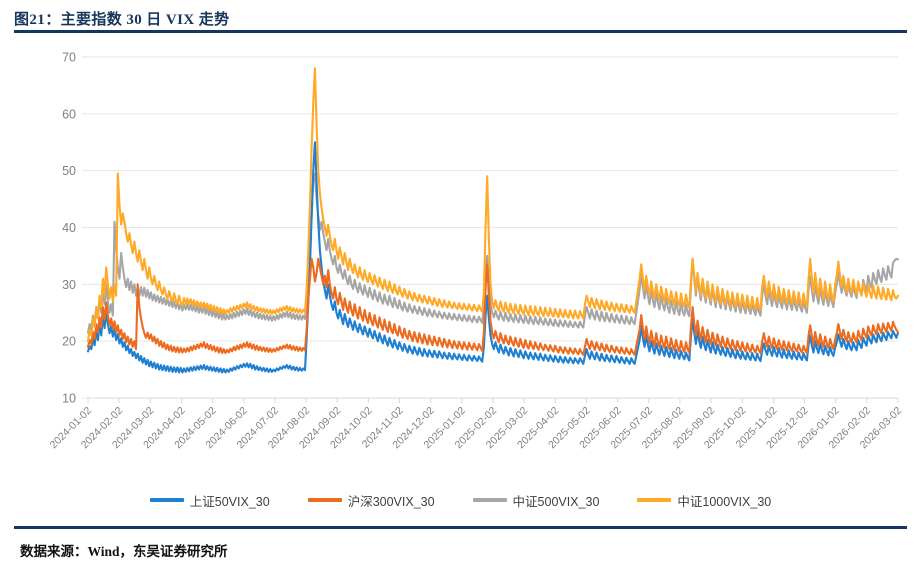 This screenshot has height=569, width=921. What do you see at coordinates (69, 58) in the screenshot?
I see `y-axis-tick-label: 70` at bounding box center [69, 58].